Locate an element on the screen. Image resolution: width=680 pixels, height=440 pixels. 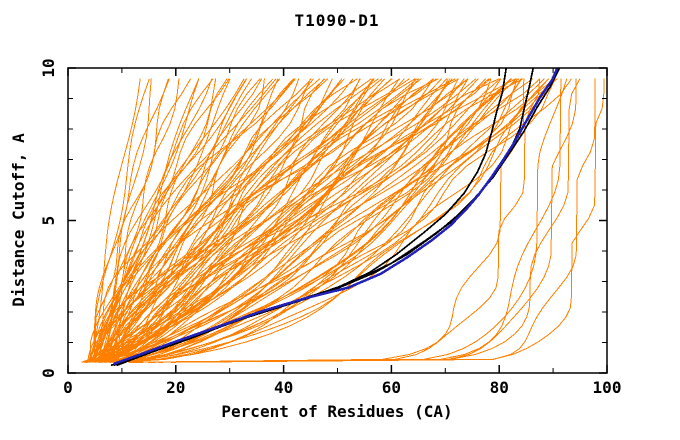
y-axis-label: Distance Cutoff, A is located at coordinates (18, 220).